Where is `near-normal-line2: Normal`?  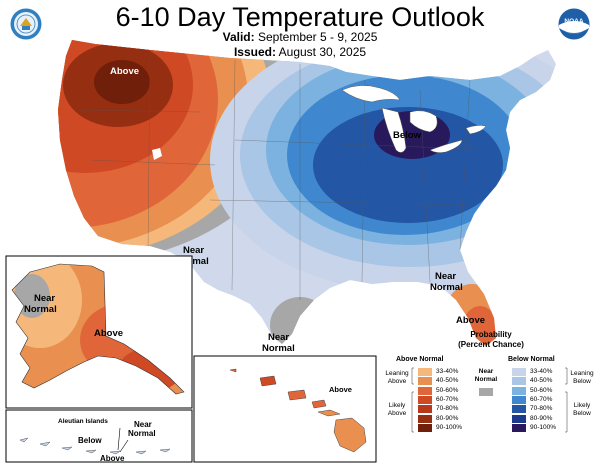
near-normal-line2: Normal is located at coordinates (486, 379).